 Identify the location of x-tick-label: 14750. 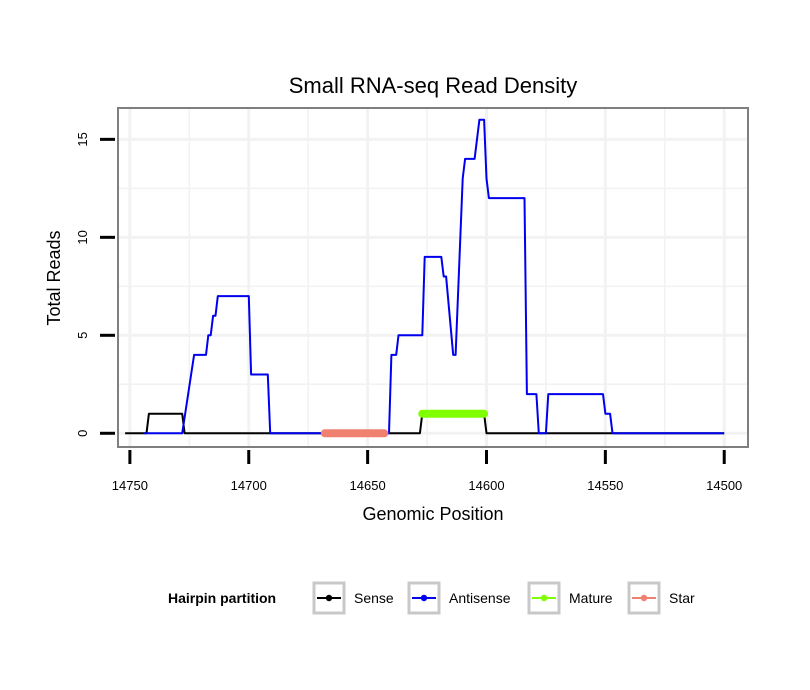
(130, 485).